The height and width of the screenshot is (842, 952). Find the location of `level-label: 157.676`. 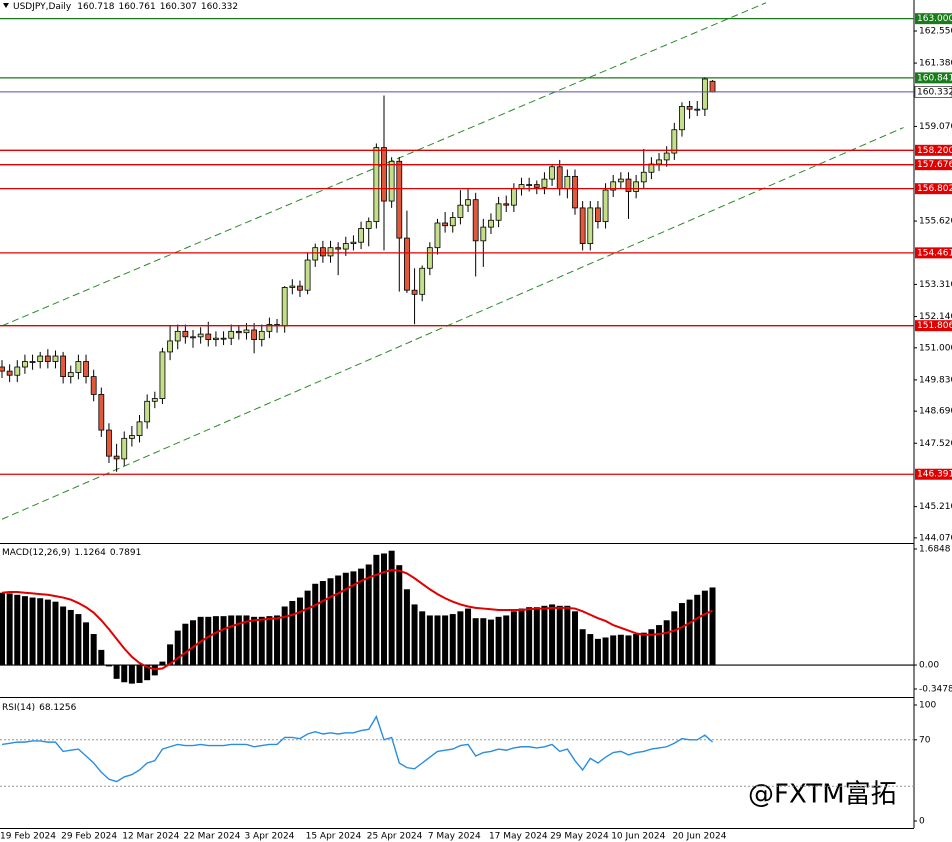

level-label: 157.676 is located at coordinates (934, 165).